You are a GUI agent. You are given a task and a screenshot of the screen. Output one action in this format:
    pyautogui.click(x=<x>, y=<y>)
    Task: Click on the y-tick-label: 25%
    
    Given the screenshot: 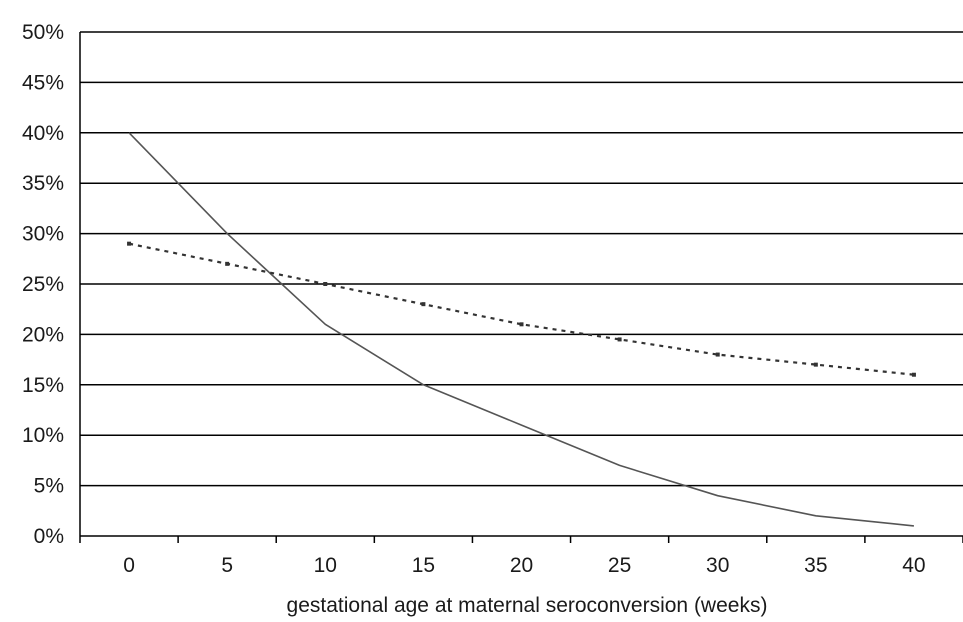 What is the action you would take?
    pyautogui.click(x=43, y=284)
    